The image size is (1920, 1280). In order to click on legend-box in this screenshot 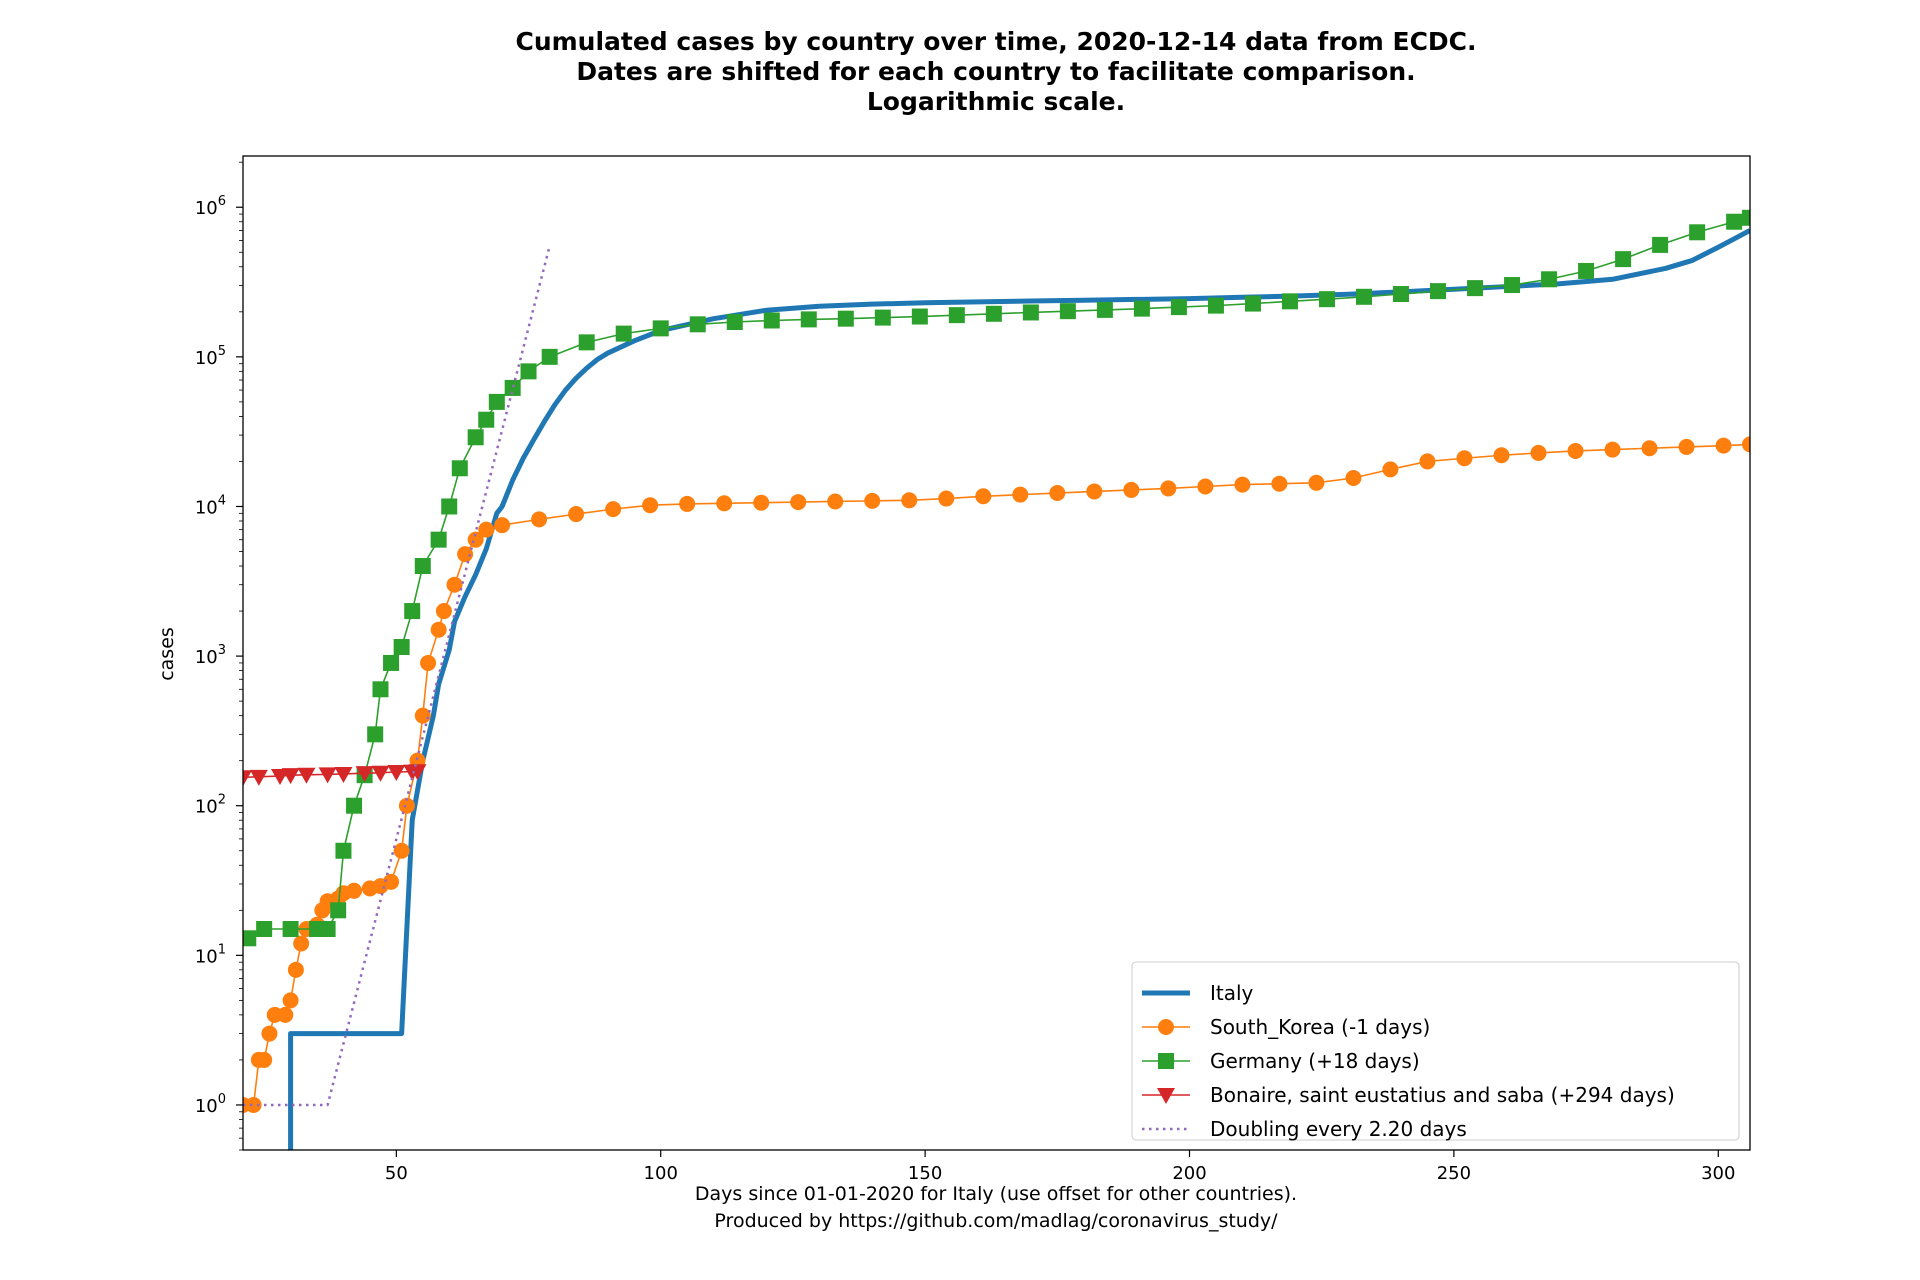, I will do `click(1435, 1051)`.